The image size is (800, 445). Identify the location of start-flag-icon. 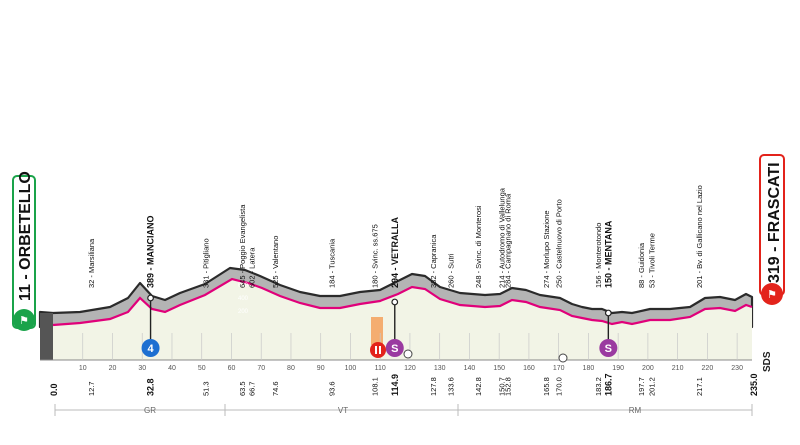
(24, 320).